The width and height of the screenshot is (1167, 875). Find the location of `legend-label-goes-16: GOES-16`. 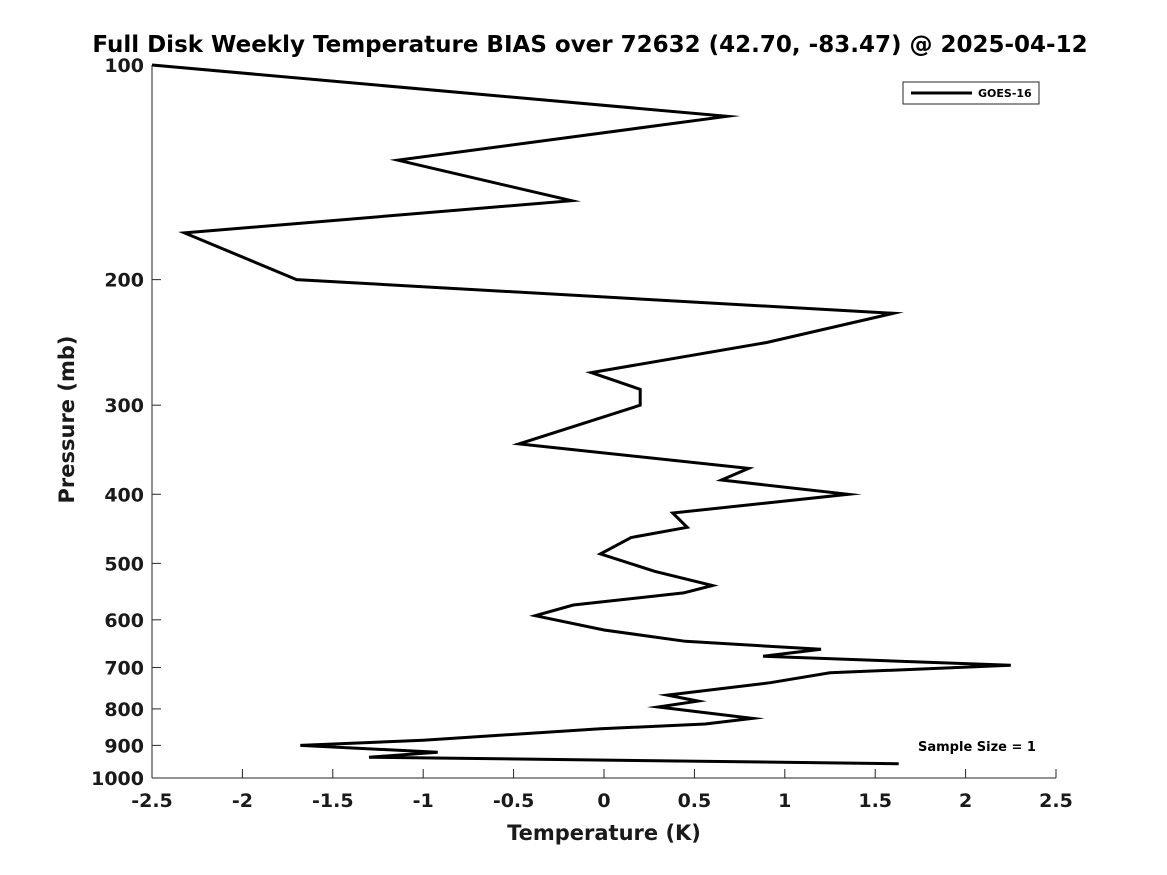

legend-label-goes-16: GOES-16 is located at coordinates (1005, 93).